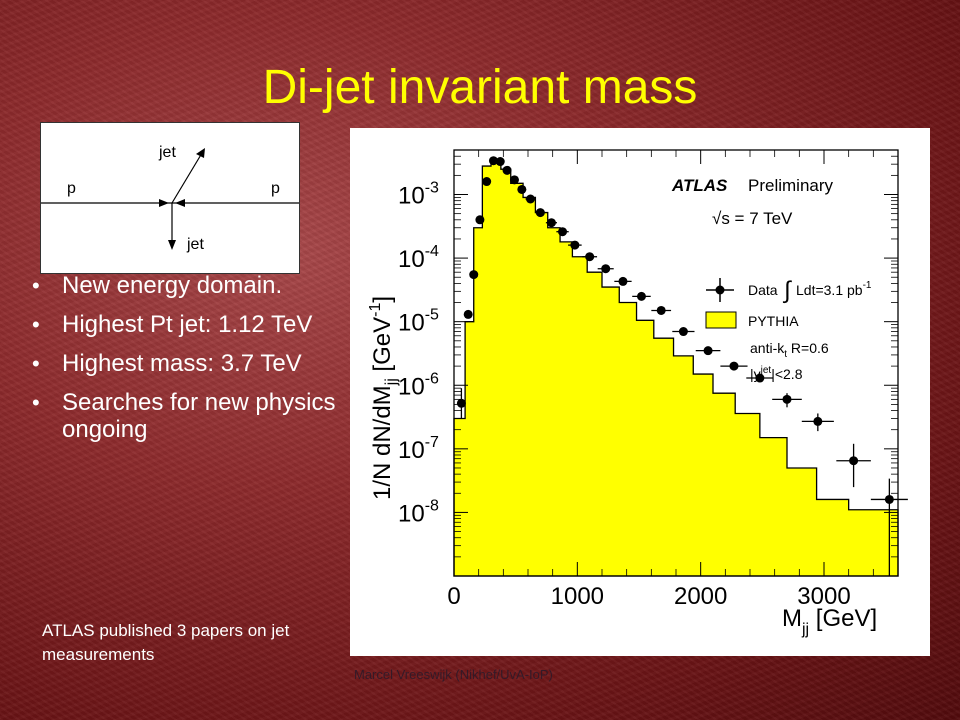 The height and width of the screenshot is (720, 960). What do you see at coordinates (577, 596) in the screenshot?
I see `x-tick-label: 1000` at bounding box center [577, 596].